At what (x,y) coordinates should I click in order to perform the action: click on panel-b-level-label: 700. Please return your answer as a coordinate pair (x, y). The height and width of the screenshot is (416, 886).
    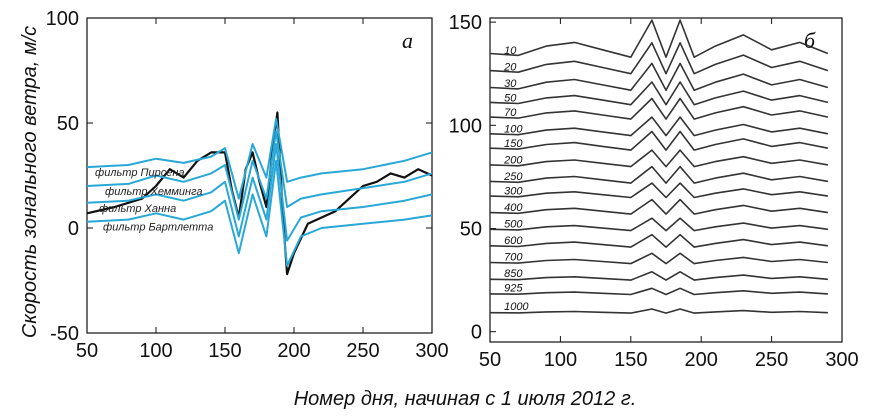
    Looking at the image, I should click on (513, 258).